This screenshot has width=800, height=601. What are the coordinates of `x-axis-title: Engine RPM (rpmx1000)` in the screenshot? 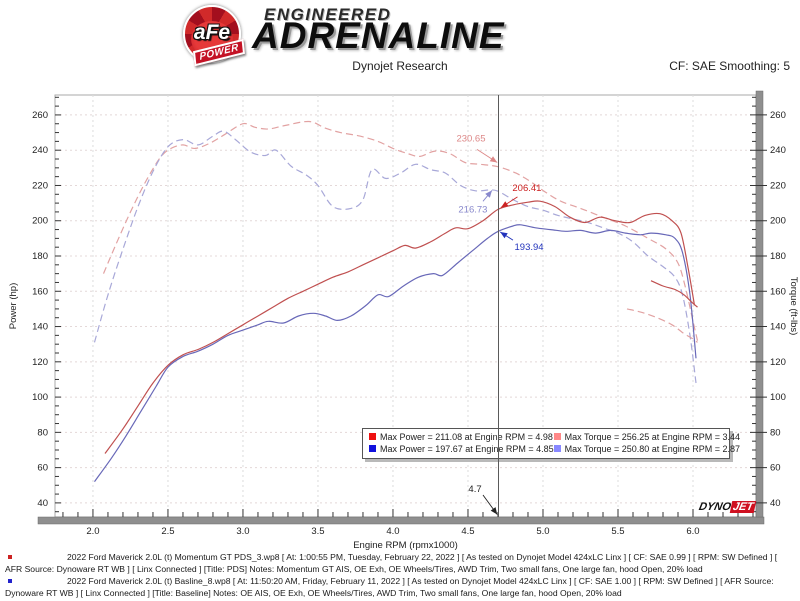 It's located at (405, 545).